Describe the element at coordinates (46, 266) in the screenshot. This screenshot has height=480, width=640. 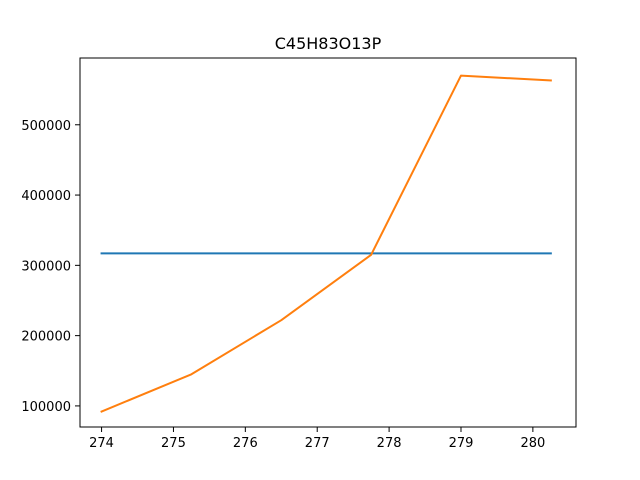
I see `y-tick-label: 300000` at that location.